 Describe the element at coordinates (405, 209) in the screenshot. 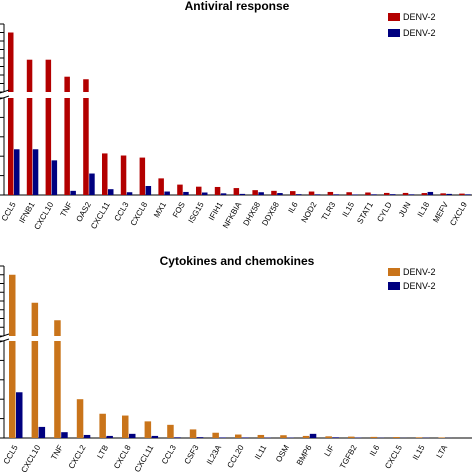

I see `x-tick-label: JUN` at that location.